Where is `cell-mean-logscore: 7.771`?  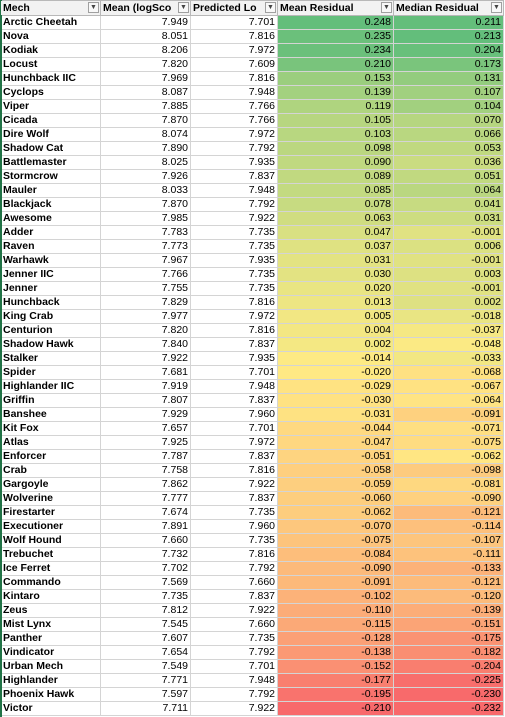
cell-mean-logscore: 7.771 is located at coordinates (146, 681).